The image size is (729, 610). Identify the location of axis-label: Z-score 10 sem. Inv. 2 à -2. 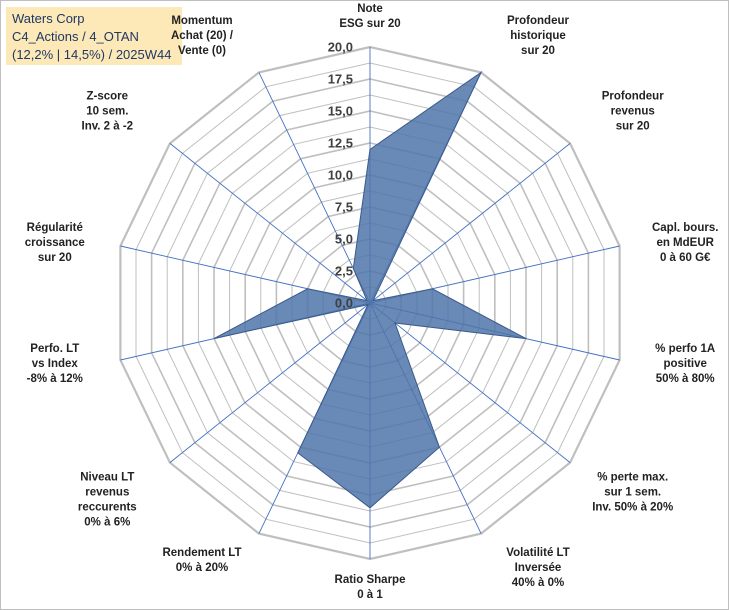
(108, 111).